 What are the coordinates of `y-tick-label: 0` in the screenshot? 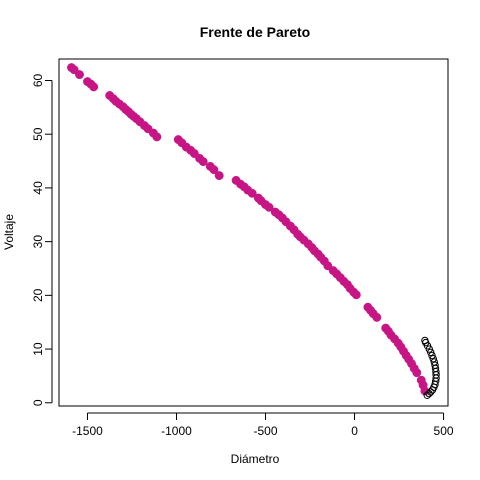 It's located at (38, 402).